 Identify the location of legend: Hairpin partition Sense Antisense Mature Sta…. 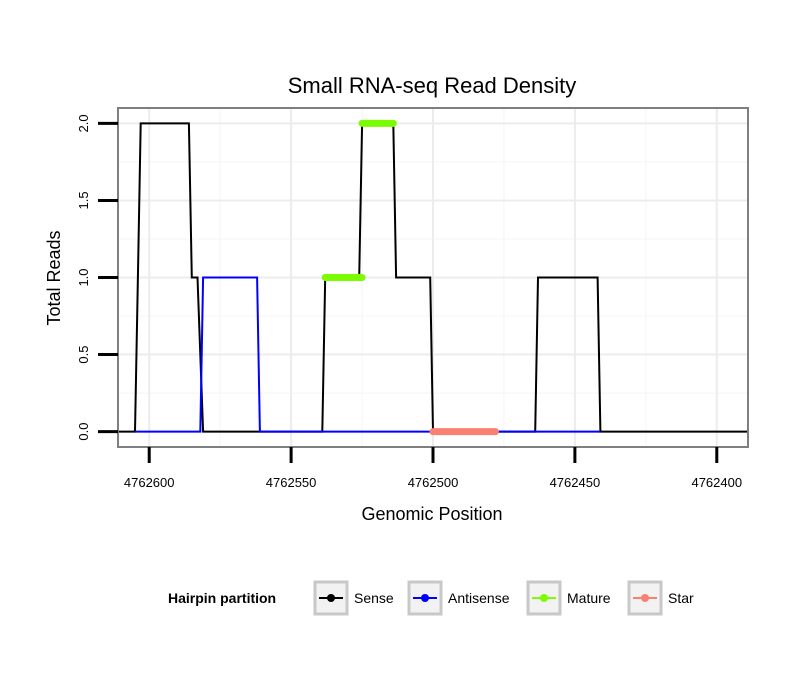
(431, 598).